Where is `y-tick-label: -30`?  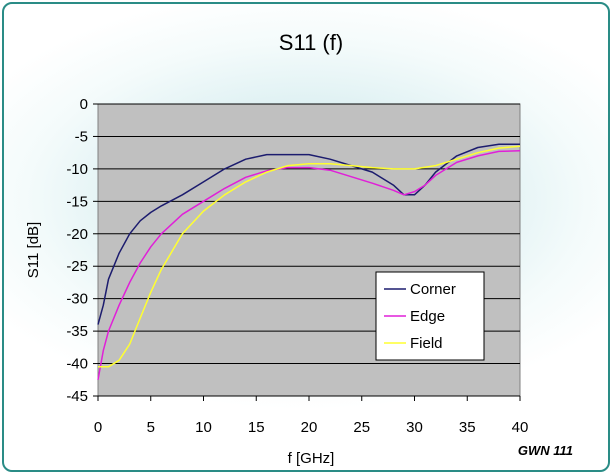 y-tick-label: -30 is located at coordinates (77, 299).